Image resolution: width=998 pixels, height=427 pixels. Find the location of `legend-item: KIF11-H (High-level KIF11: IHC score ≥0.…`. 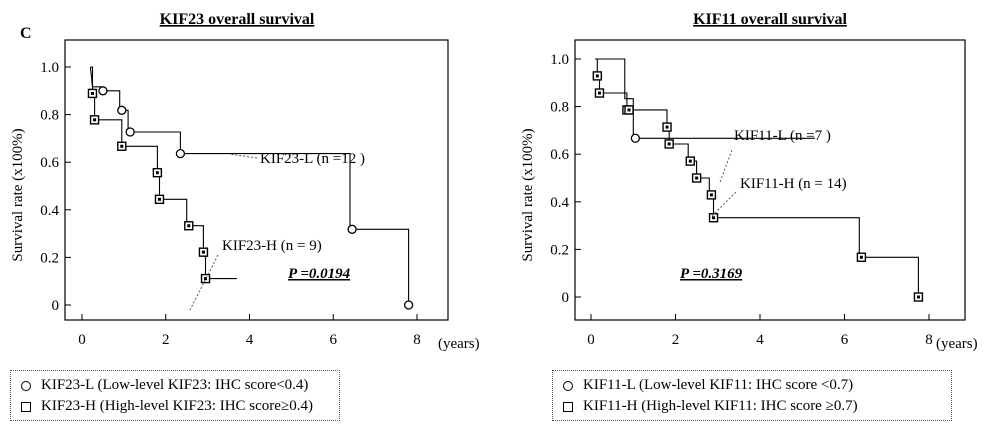

legend-item: KIF11-H (High-level KIF11: IHC score ≥0.… is located at coordinates (753, 406).